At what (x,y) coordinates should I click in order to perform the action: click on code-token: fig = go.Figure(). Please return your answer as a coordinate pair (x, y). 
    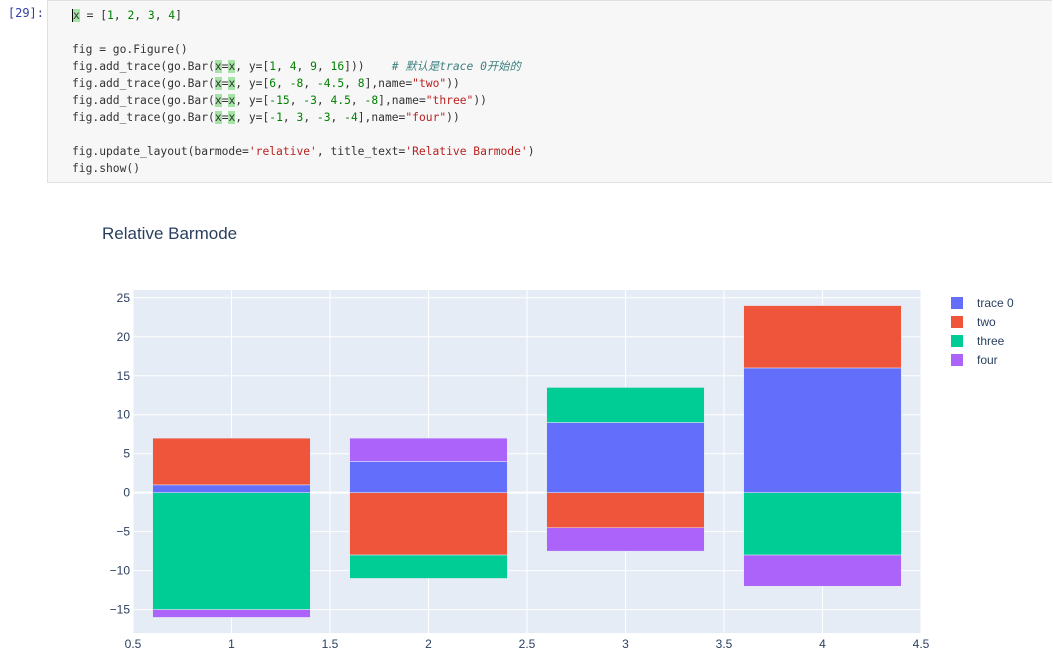
    Looking at the image, I should click on (130, 49).